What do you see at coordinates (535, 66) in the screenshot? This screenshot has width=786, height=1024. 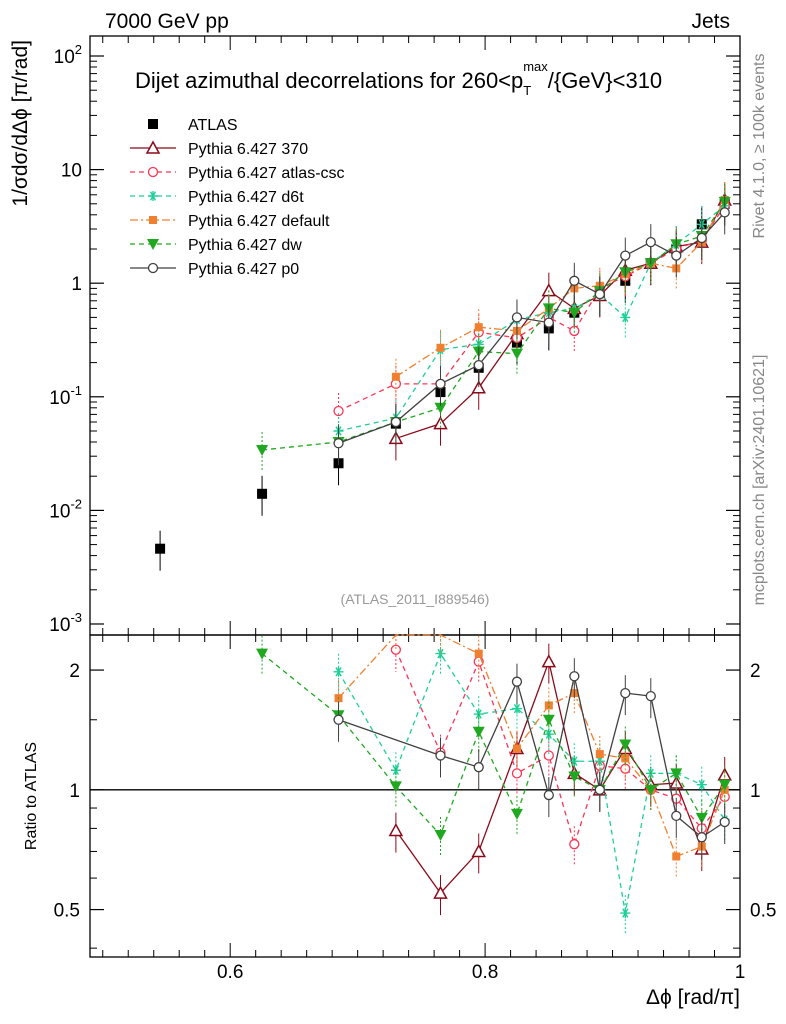 I see `main-title-sup: max` at bounding box center [535, 66].